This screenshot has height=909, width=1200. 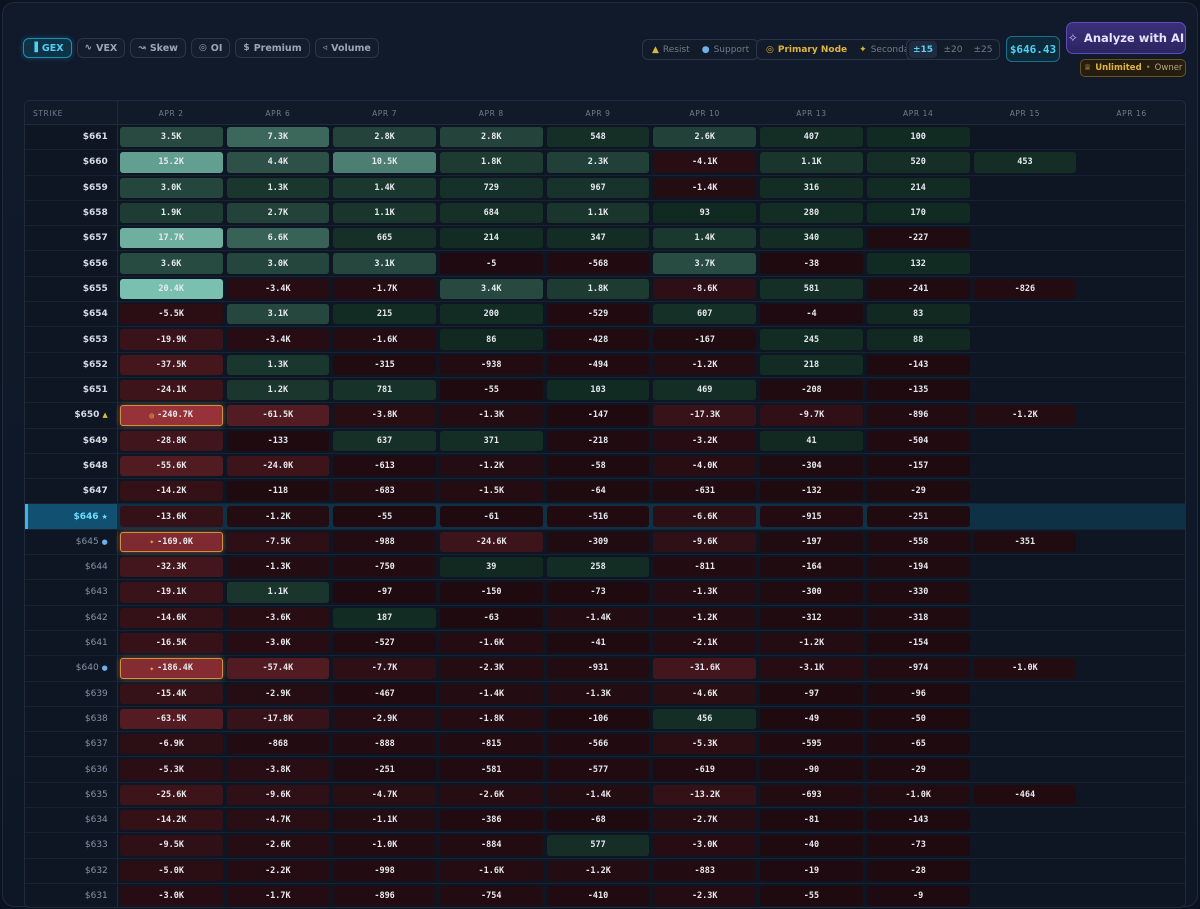 I want to click on gex-cell: 88, so click(x=918, y=339).